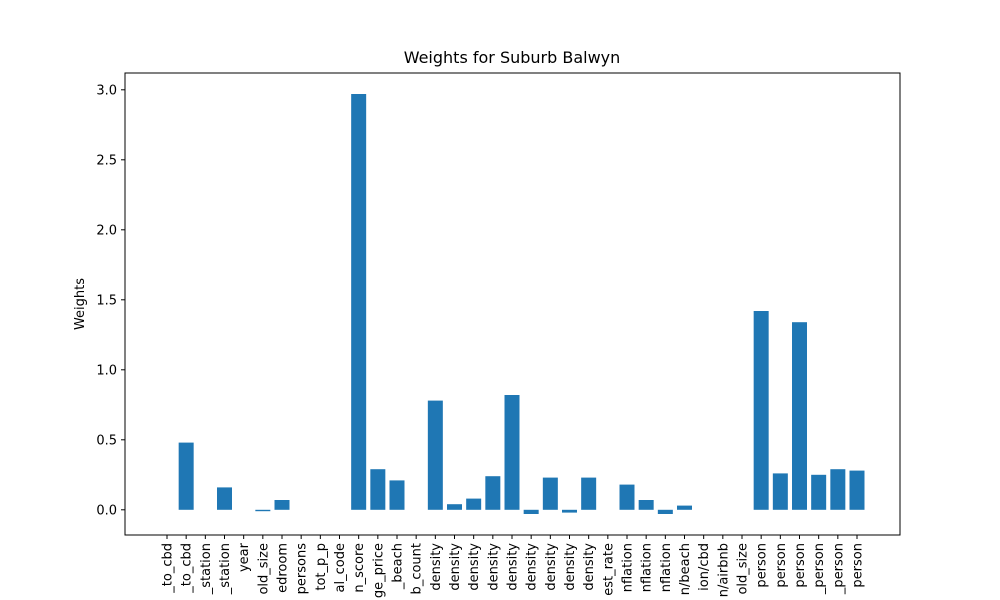 This screenshot has width=1000, height=600. What do you see at coordinates (106, 370) in the screenshot?
I see `y-tick-label: 1.0` at bounding box center [106, 370].